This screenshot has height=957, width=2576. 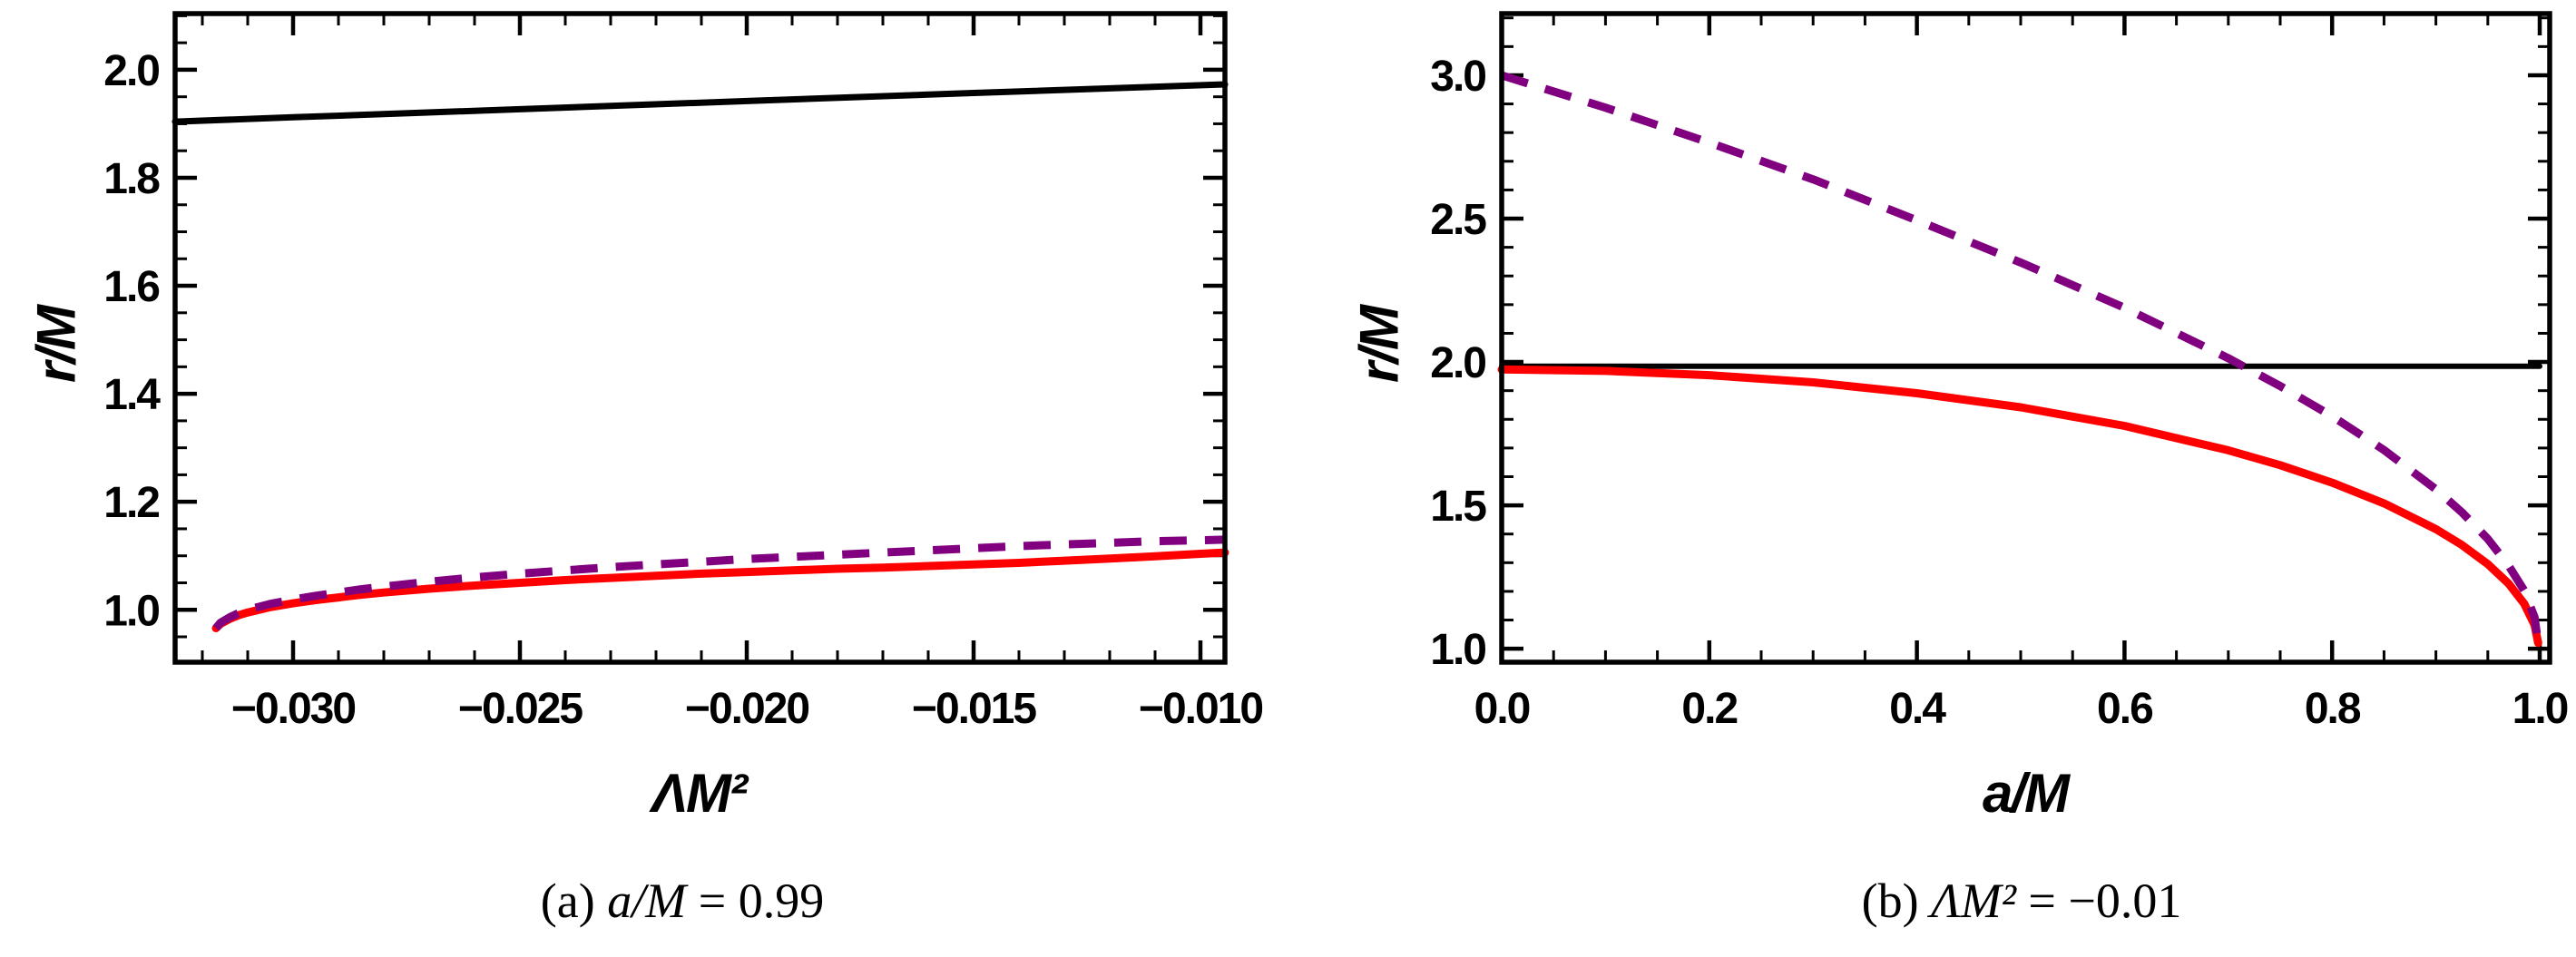 I want to click on x-tick-label: 0.0, so click(x=1502, y=709).